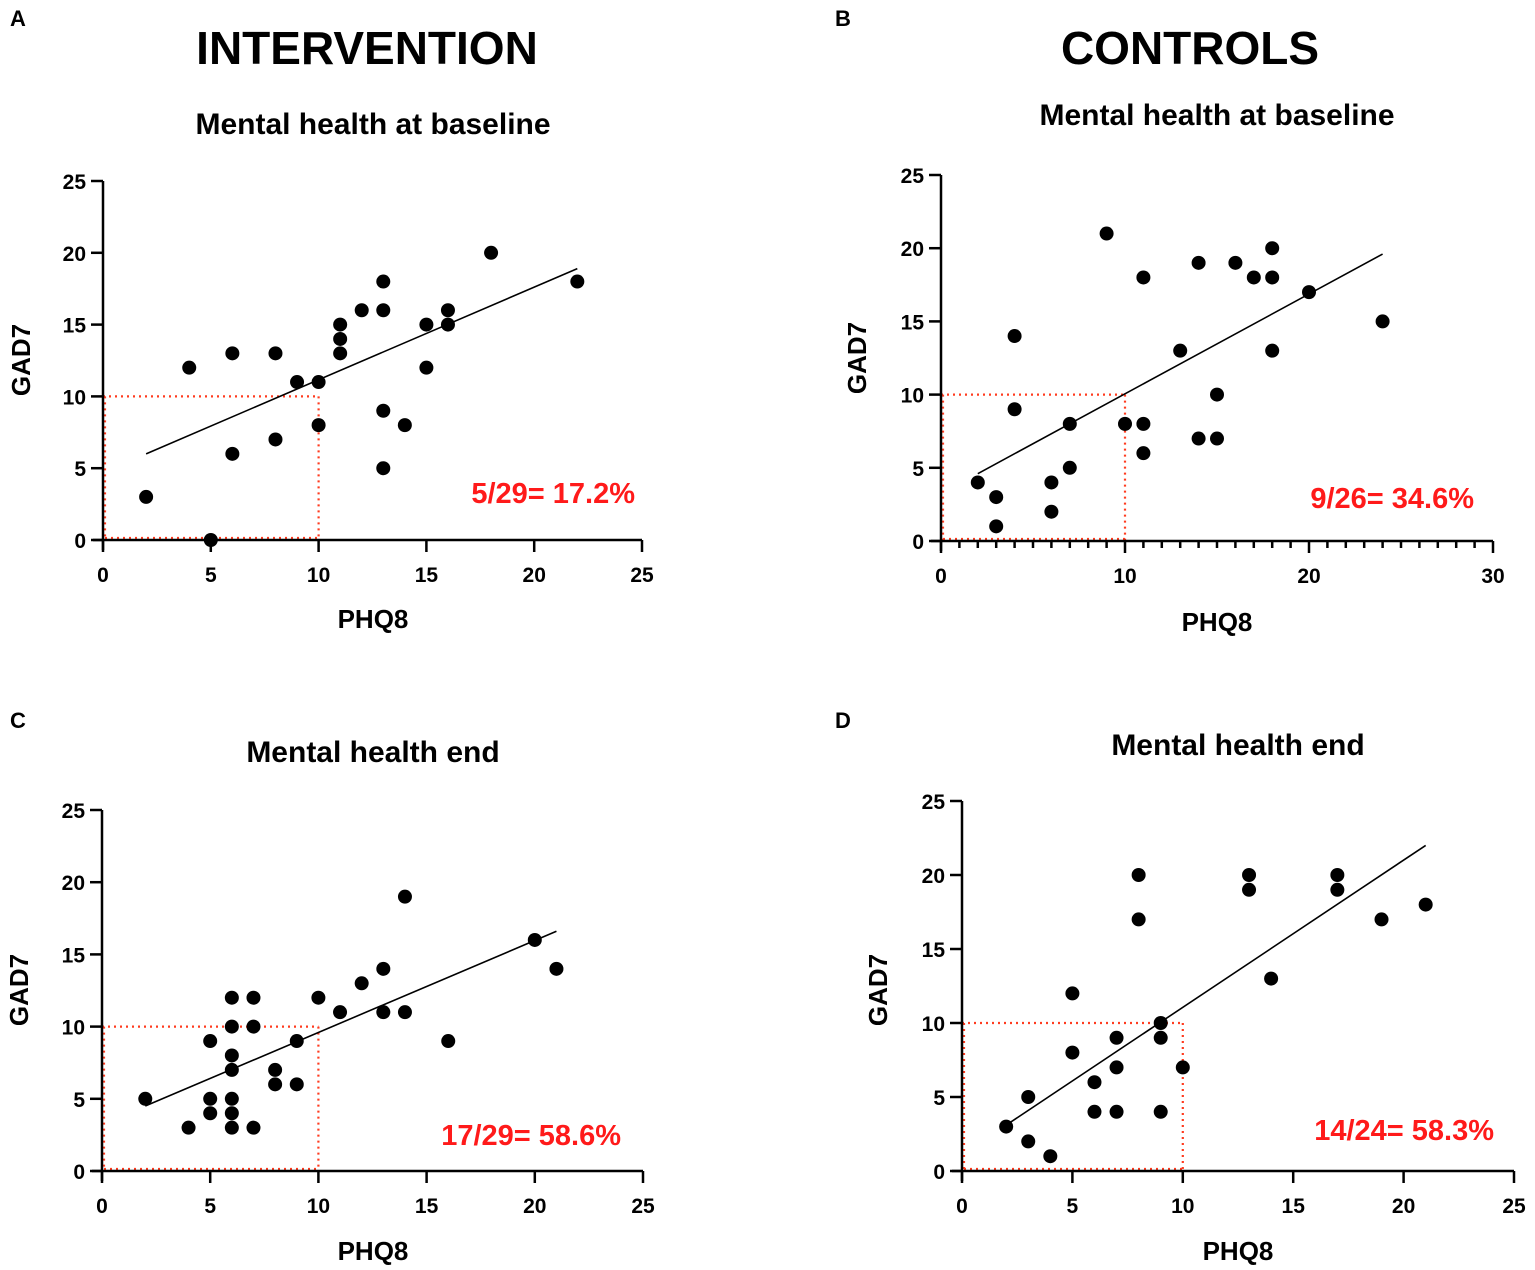 The width and height of the screenshot is (1535, 1270). What do you see at coordinates (534, 1206) in the screenshot?
I see `x-tick-label-c: 20` at bounding box center [534, 1206].